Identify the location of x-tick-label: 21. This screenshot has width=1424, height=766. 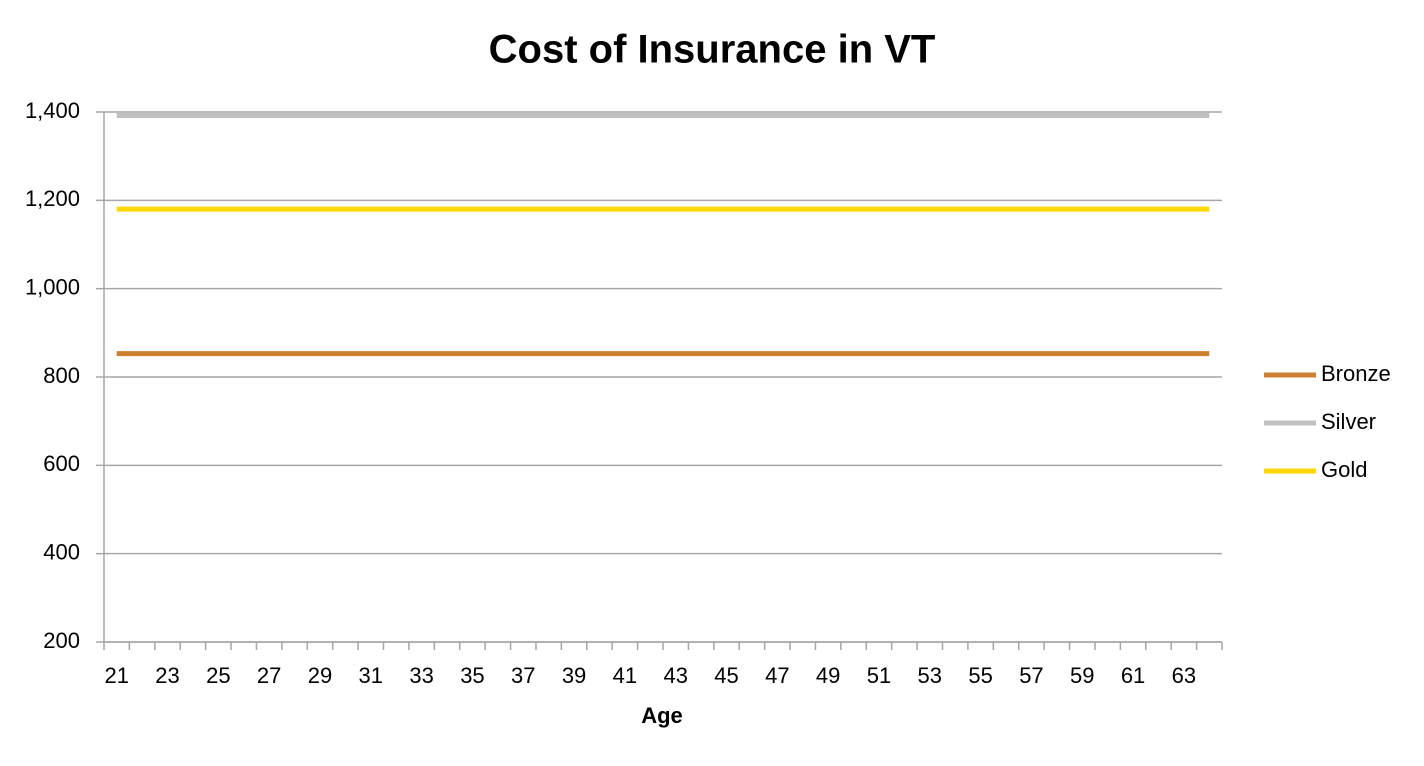
(116, 675).